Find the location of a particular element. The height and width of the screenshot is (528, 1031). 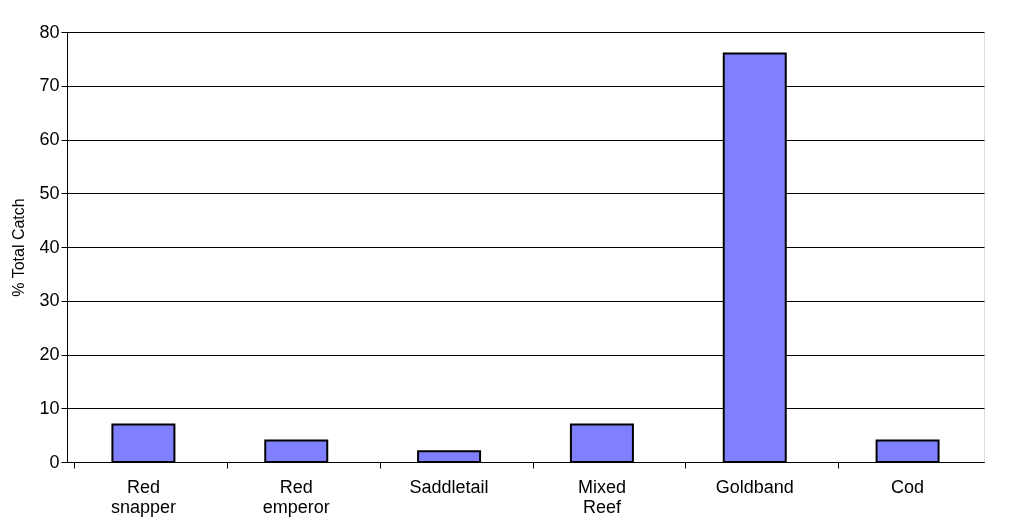

y-tick-label: 30 is located at coordinates (49, 300).